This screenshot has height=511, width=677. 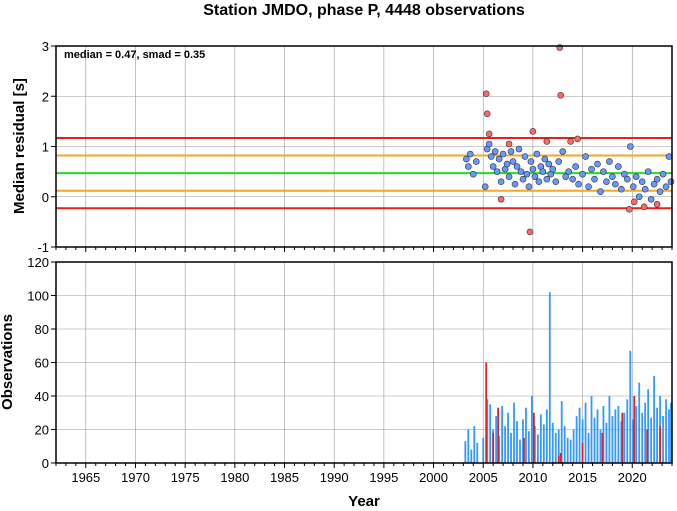 I want to click on x-tick-label: 2020, so click(x=632, y=477).